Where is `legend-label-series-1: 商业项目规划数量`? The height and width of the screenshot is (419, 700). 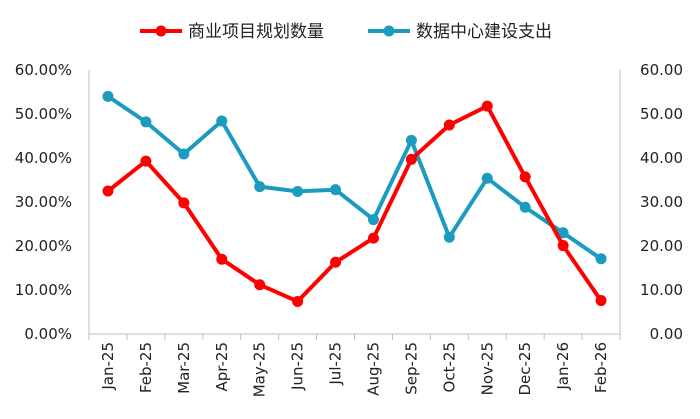 legend-label-series-1: 商业项目规划数量 is located at coordinates (256, 32).